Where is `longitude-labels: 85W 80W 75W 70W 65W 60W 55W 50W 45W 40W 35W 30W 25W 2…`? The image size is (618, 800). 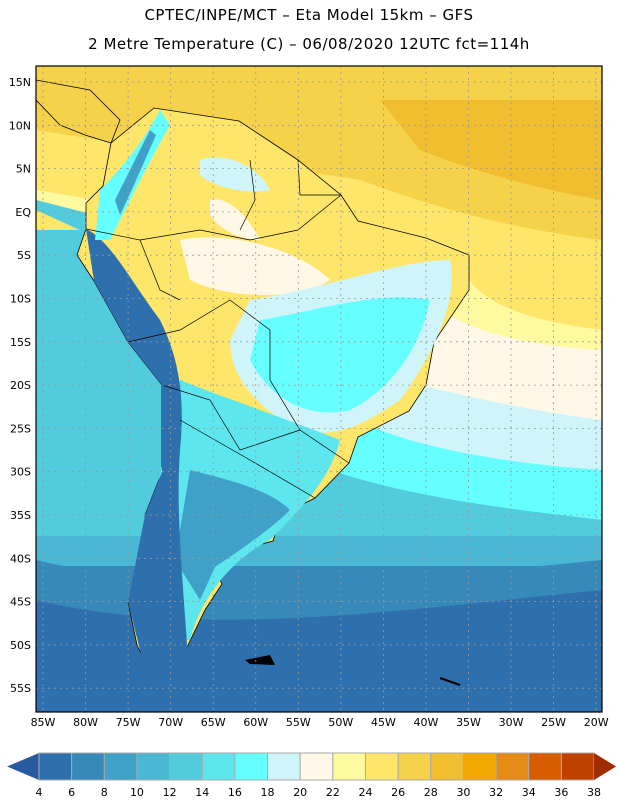 longitude-labels: 85W 80W 75W 70W 65W 60W 55W 50W 45W 40W 35W 30W 25W 2… is located at coordinates (320, 722).